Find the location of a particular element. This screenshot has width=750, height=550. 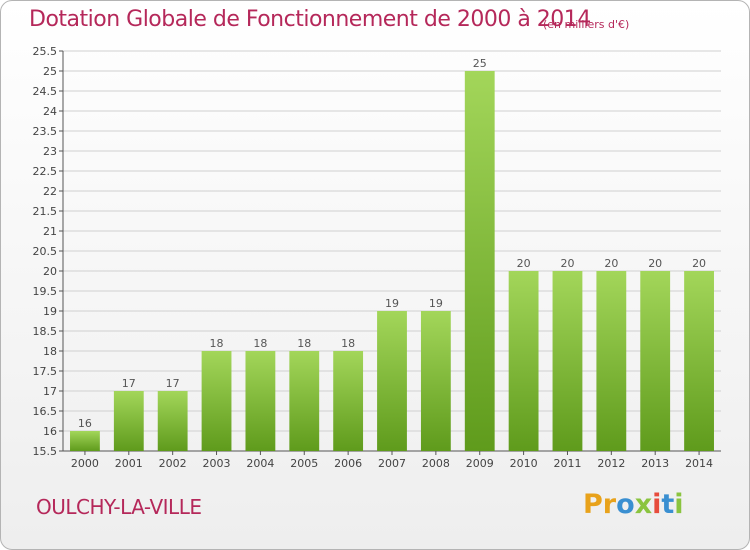

bar-2003 is located at coordinates (216, 401).